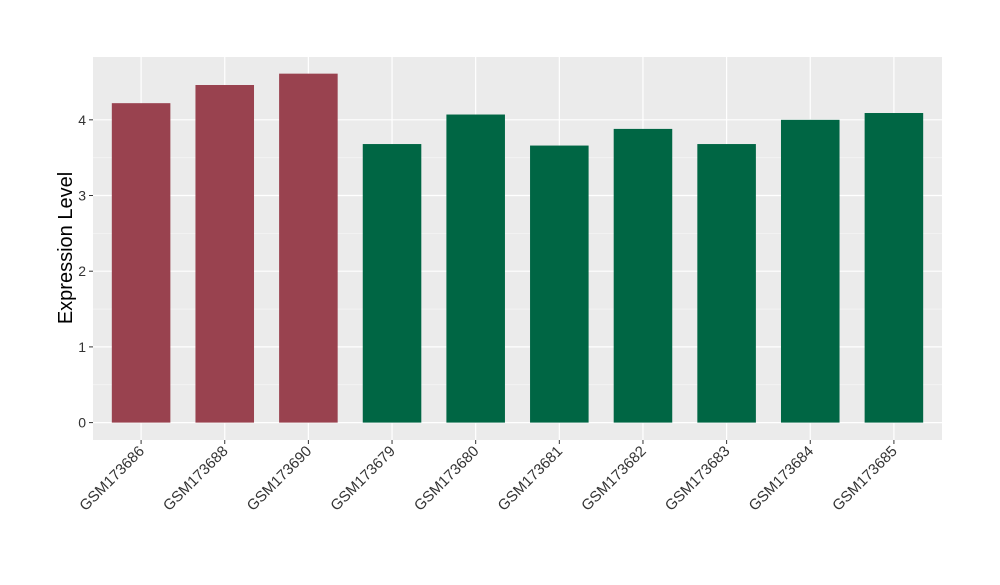  What do you see at coordinates (280, 479) in the screenshot?
I see `x-tick-label: GSM173690` at bounding box center [280, 479].